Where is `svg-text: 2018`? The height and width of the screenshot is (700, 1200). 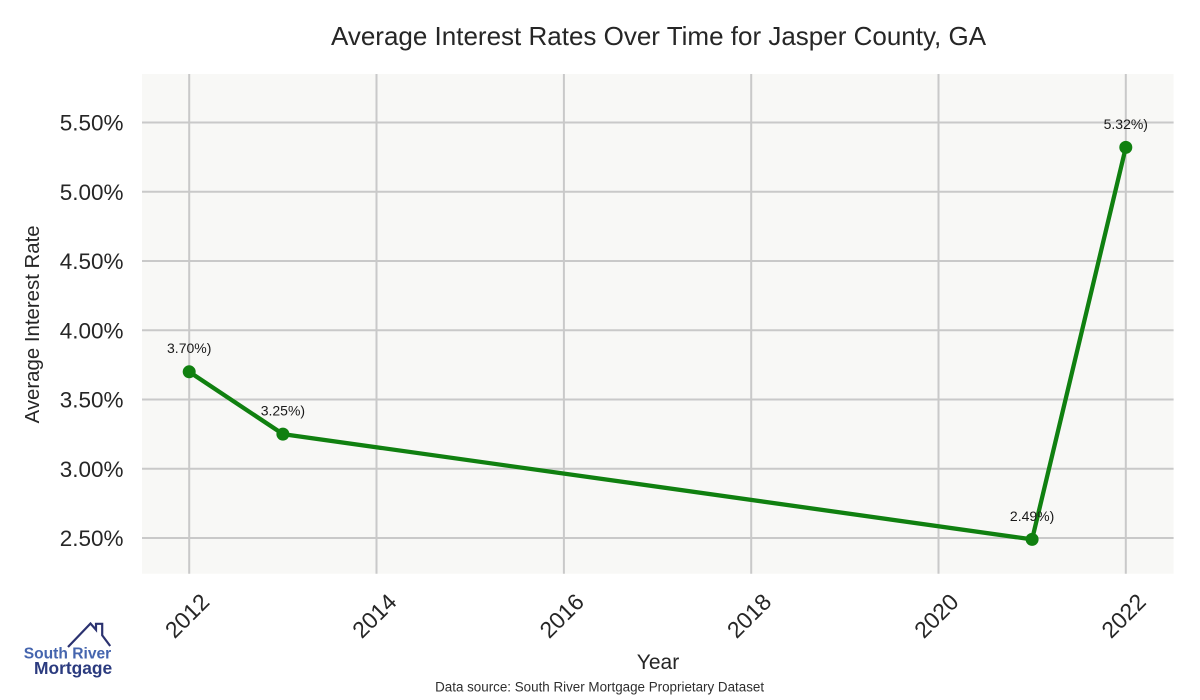 svg-text: 2018 is located at coordinates (749, 616).